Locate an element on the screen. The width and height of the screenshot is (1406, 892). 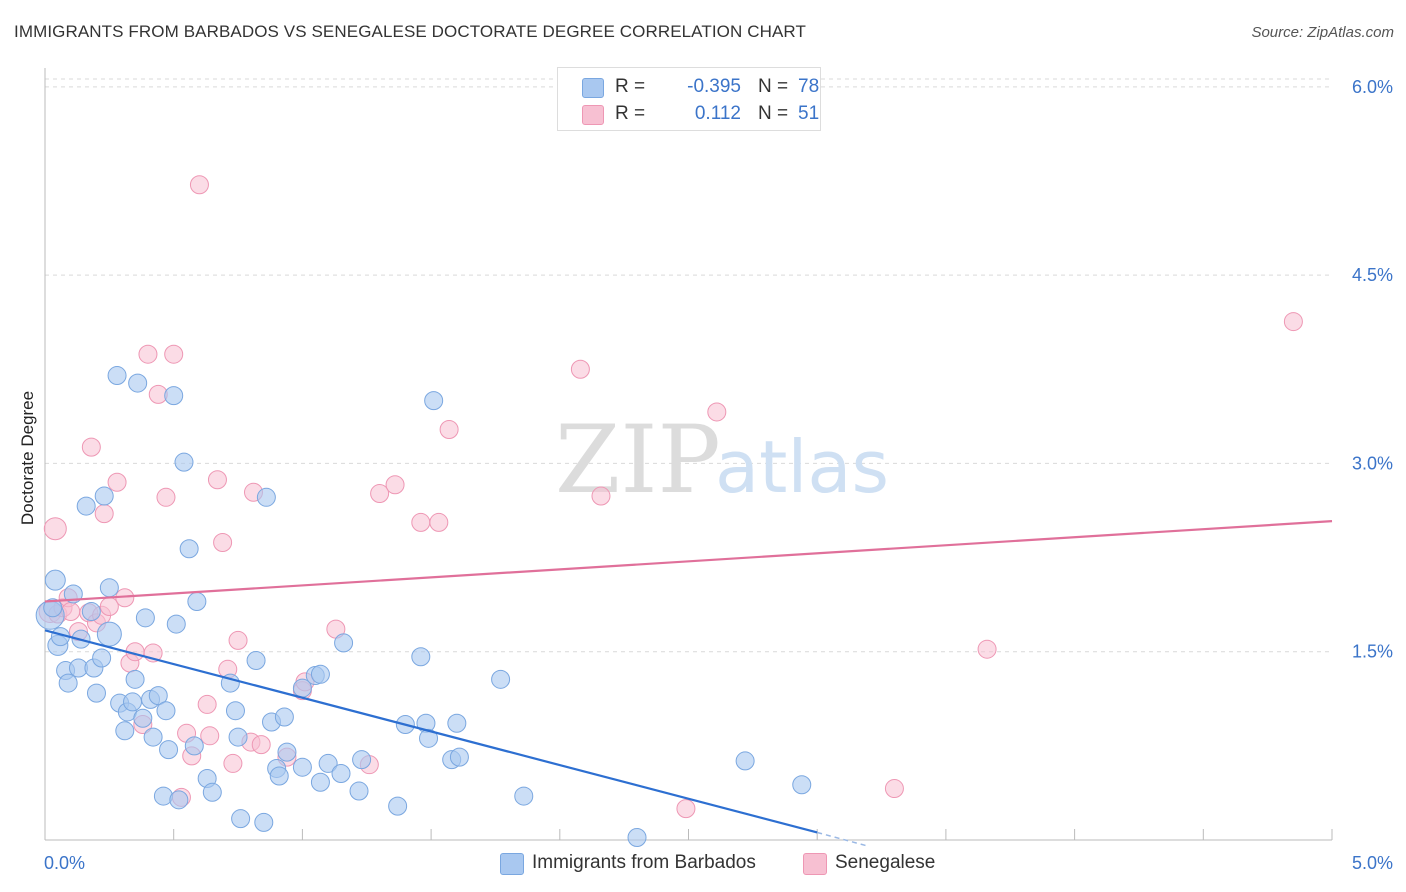
legend-r-value: 0.112 is located at coordinates (717, 113).